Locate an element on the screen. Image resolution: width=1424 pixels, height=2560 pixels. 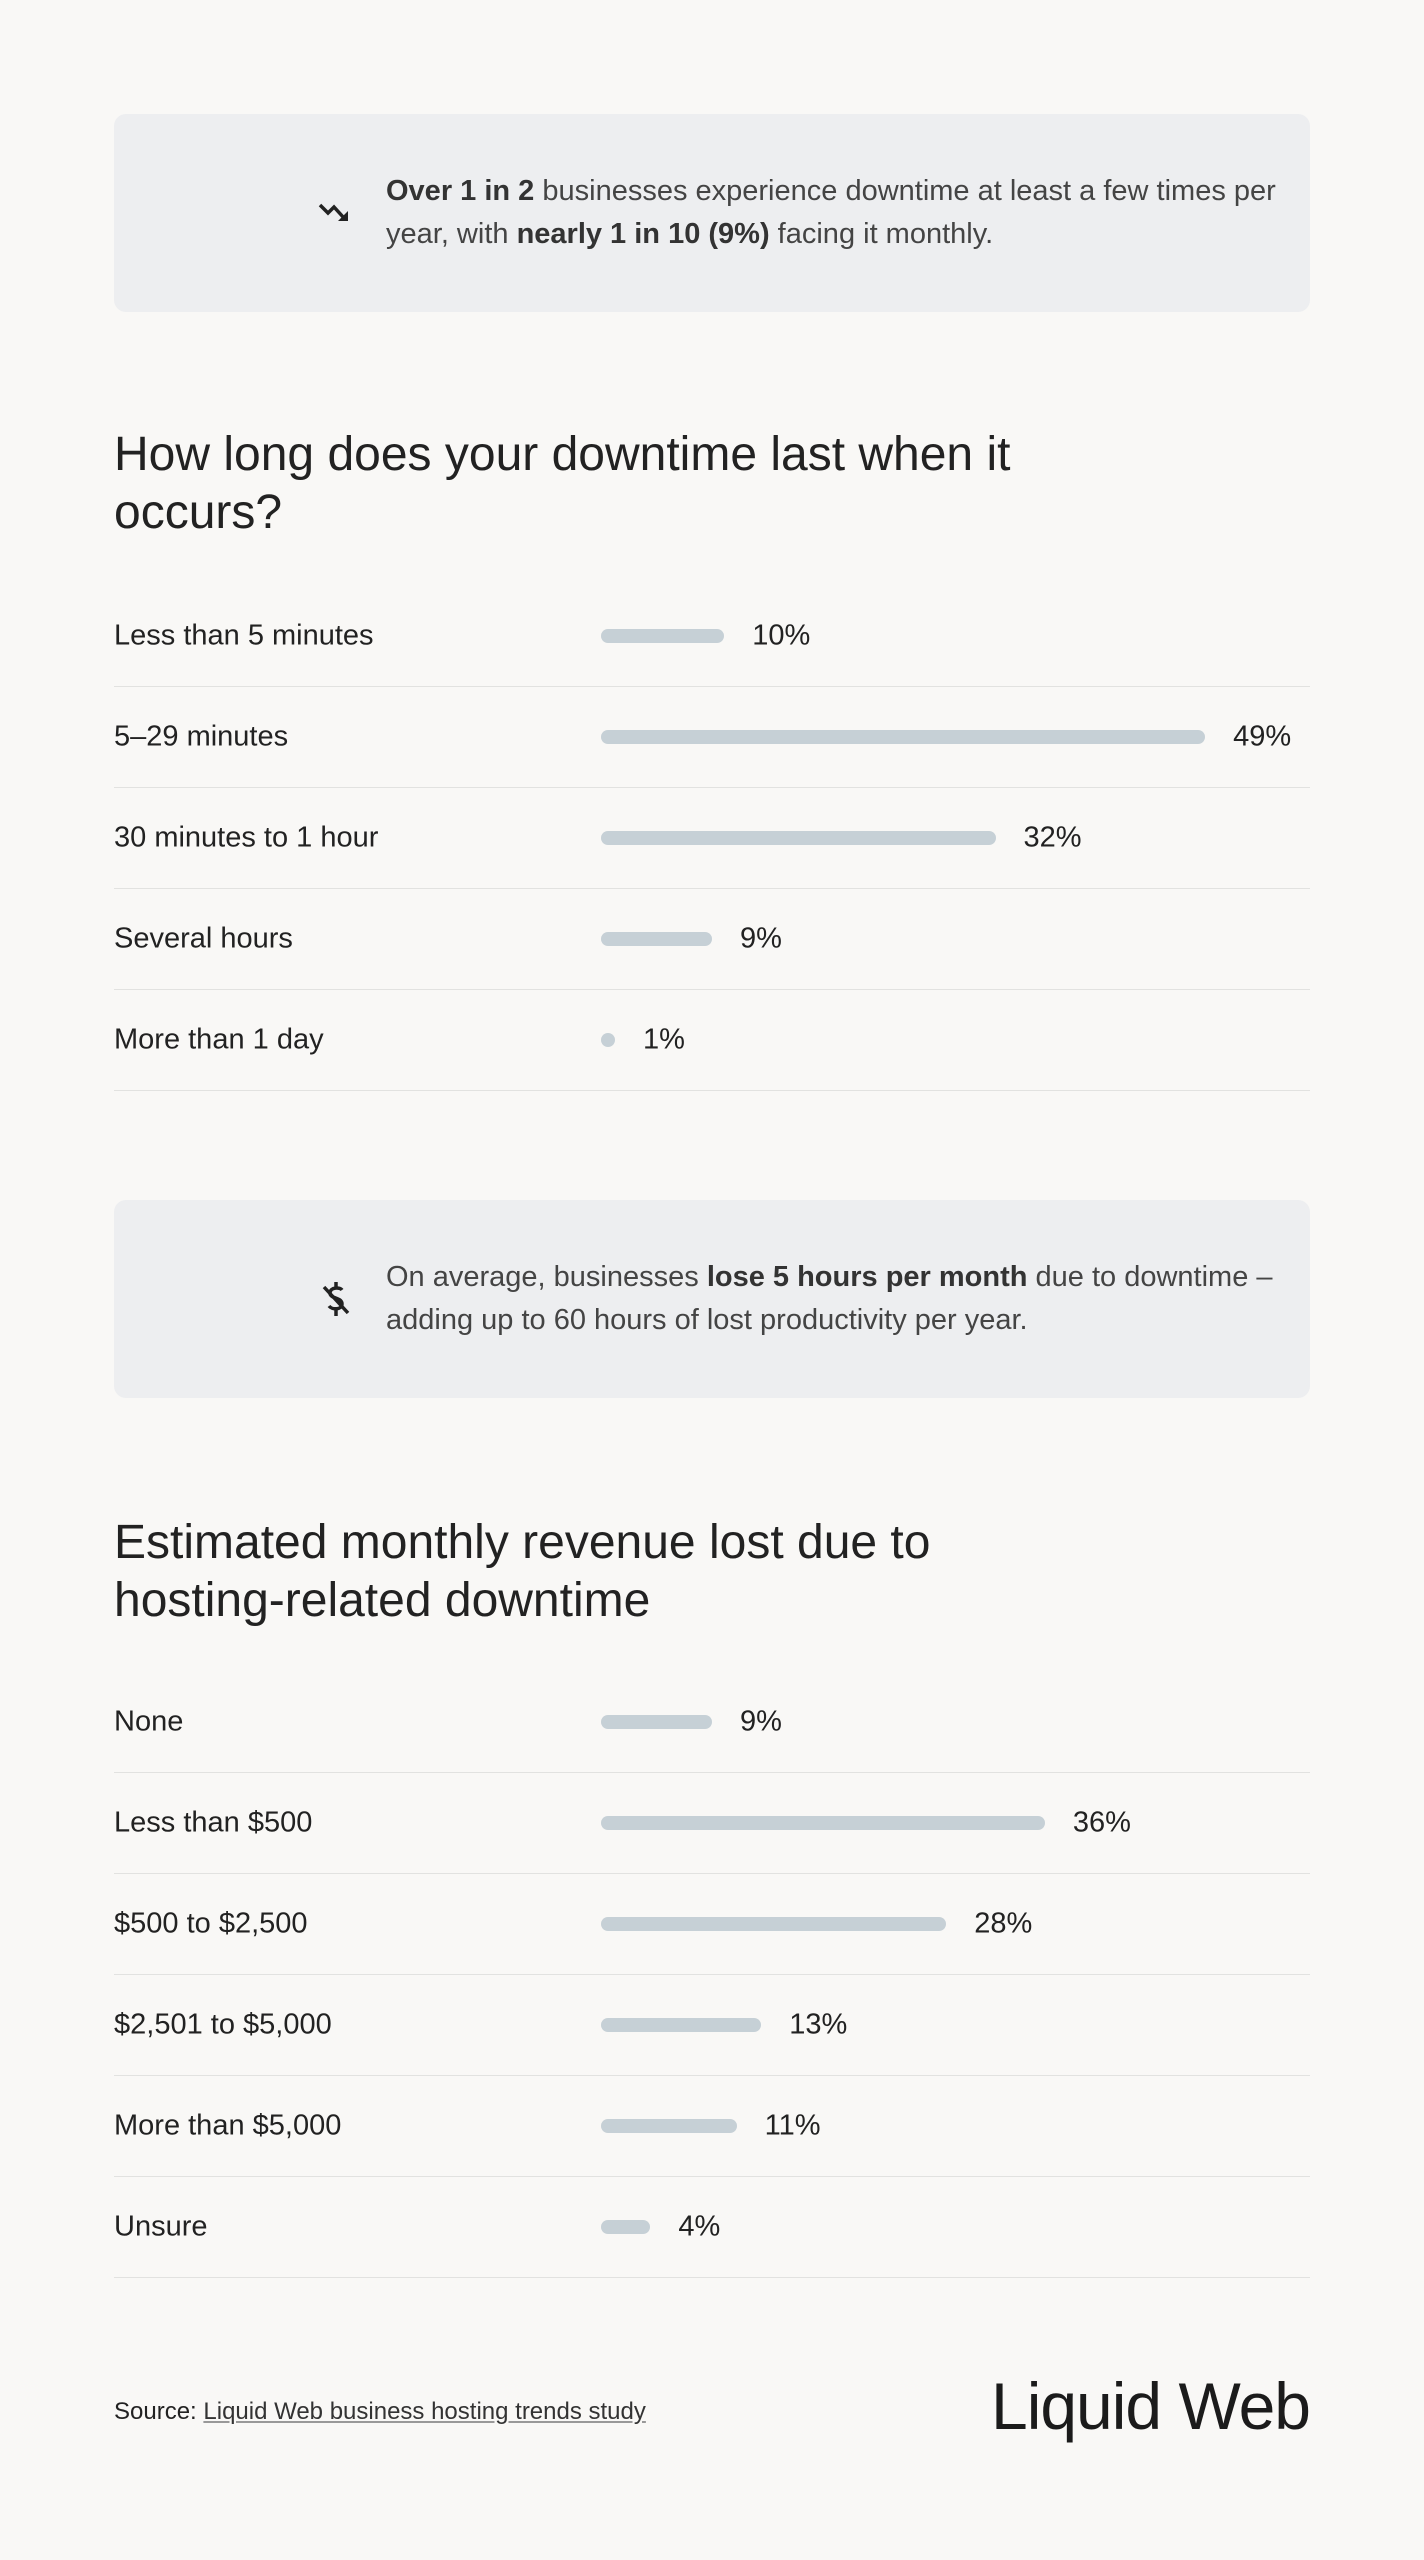
category-label: None is located at coordinates (149, 1721).